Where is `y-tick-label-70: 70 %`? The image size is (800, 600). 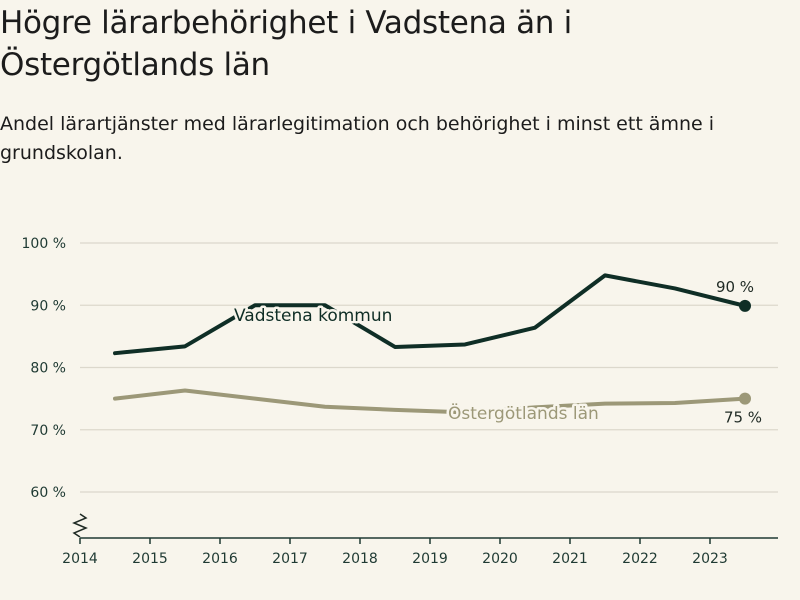 y-tick-label-70: 70 % is located at coordinates (48, 431).